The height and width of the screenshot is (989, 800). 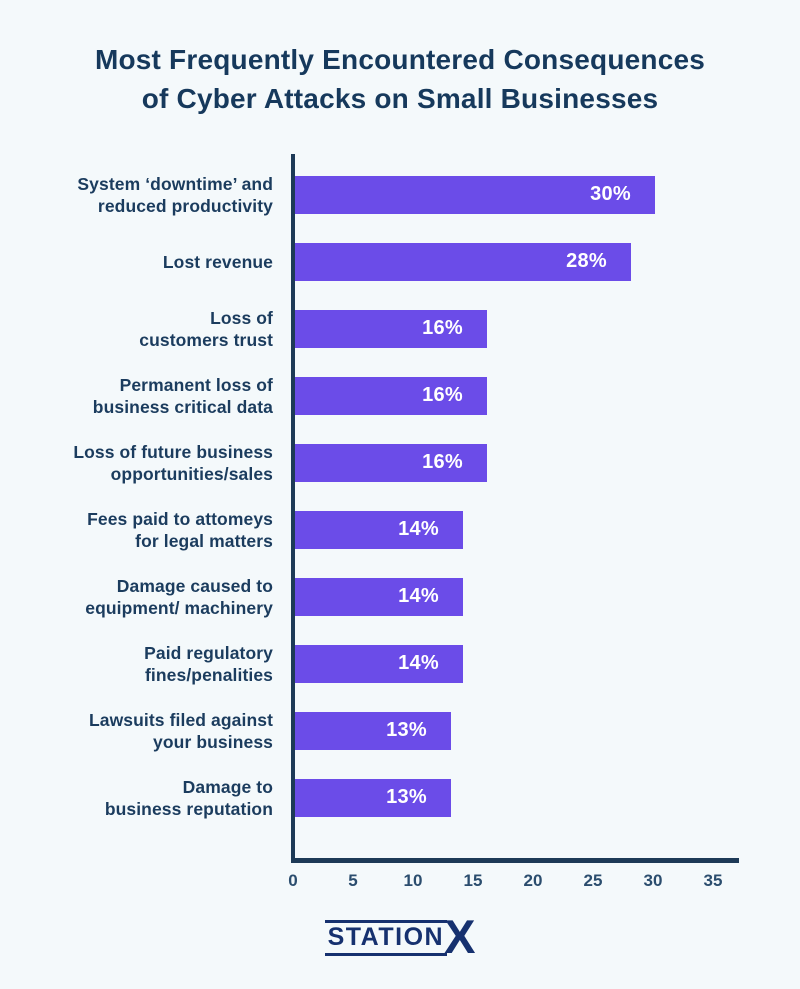 What do you see at coordinates (379, 596) in the screenshot?
I see `bar-equipment-damage: 14%` at bounding box center [379, 596].